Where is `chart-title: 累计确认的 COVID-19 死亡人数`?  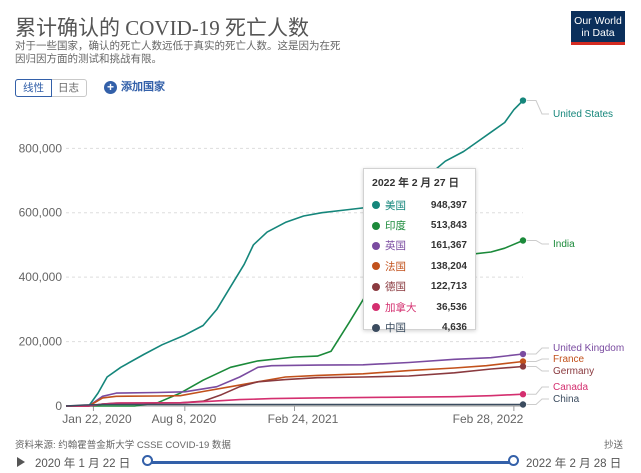 chart-title: 累计确认的 COVID-19 死亡人数 is located at coordinates (162, 28).